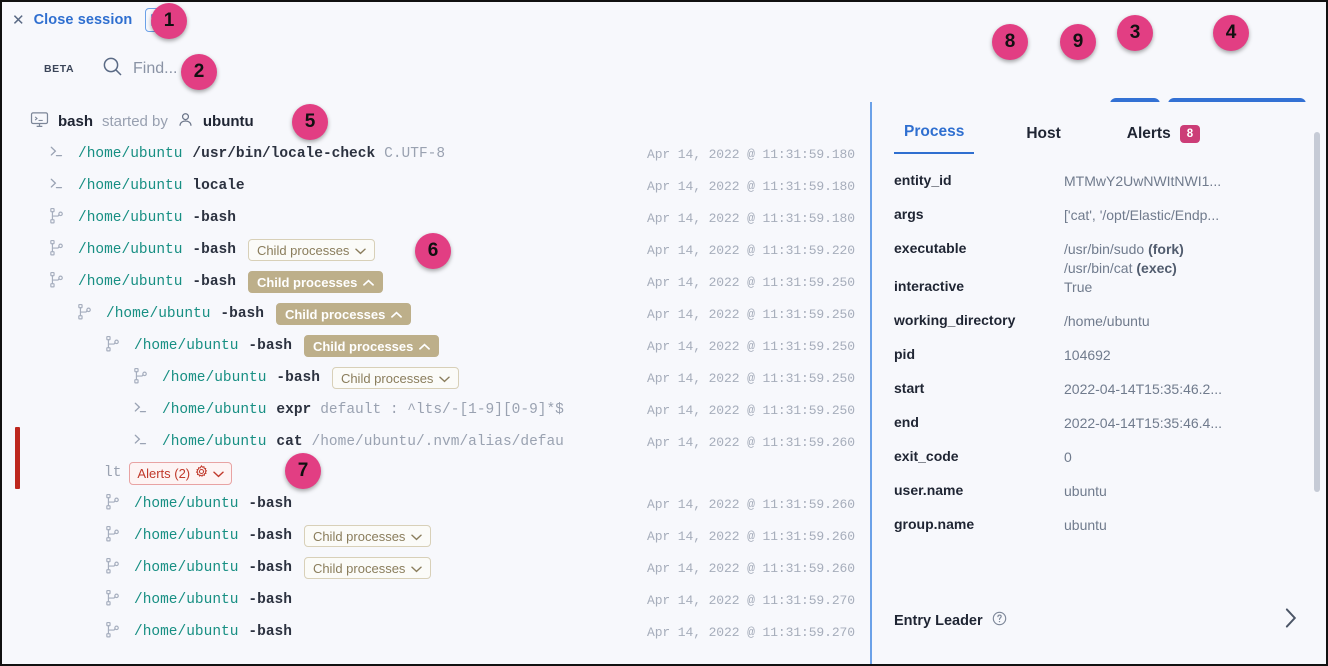 This screenshot has height=666, width=1328. What do you see at coordinates (294, 410) in the screenshot?
I see `row-command: expr` at bounding box center [294, 410].